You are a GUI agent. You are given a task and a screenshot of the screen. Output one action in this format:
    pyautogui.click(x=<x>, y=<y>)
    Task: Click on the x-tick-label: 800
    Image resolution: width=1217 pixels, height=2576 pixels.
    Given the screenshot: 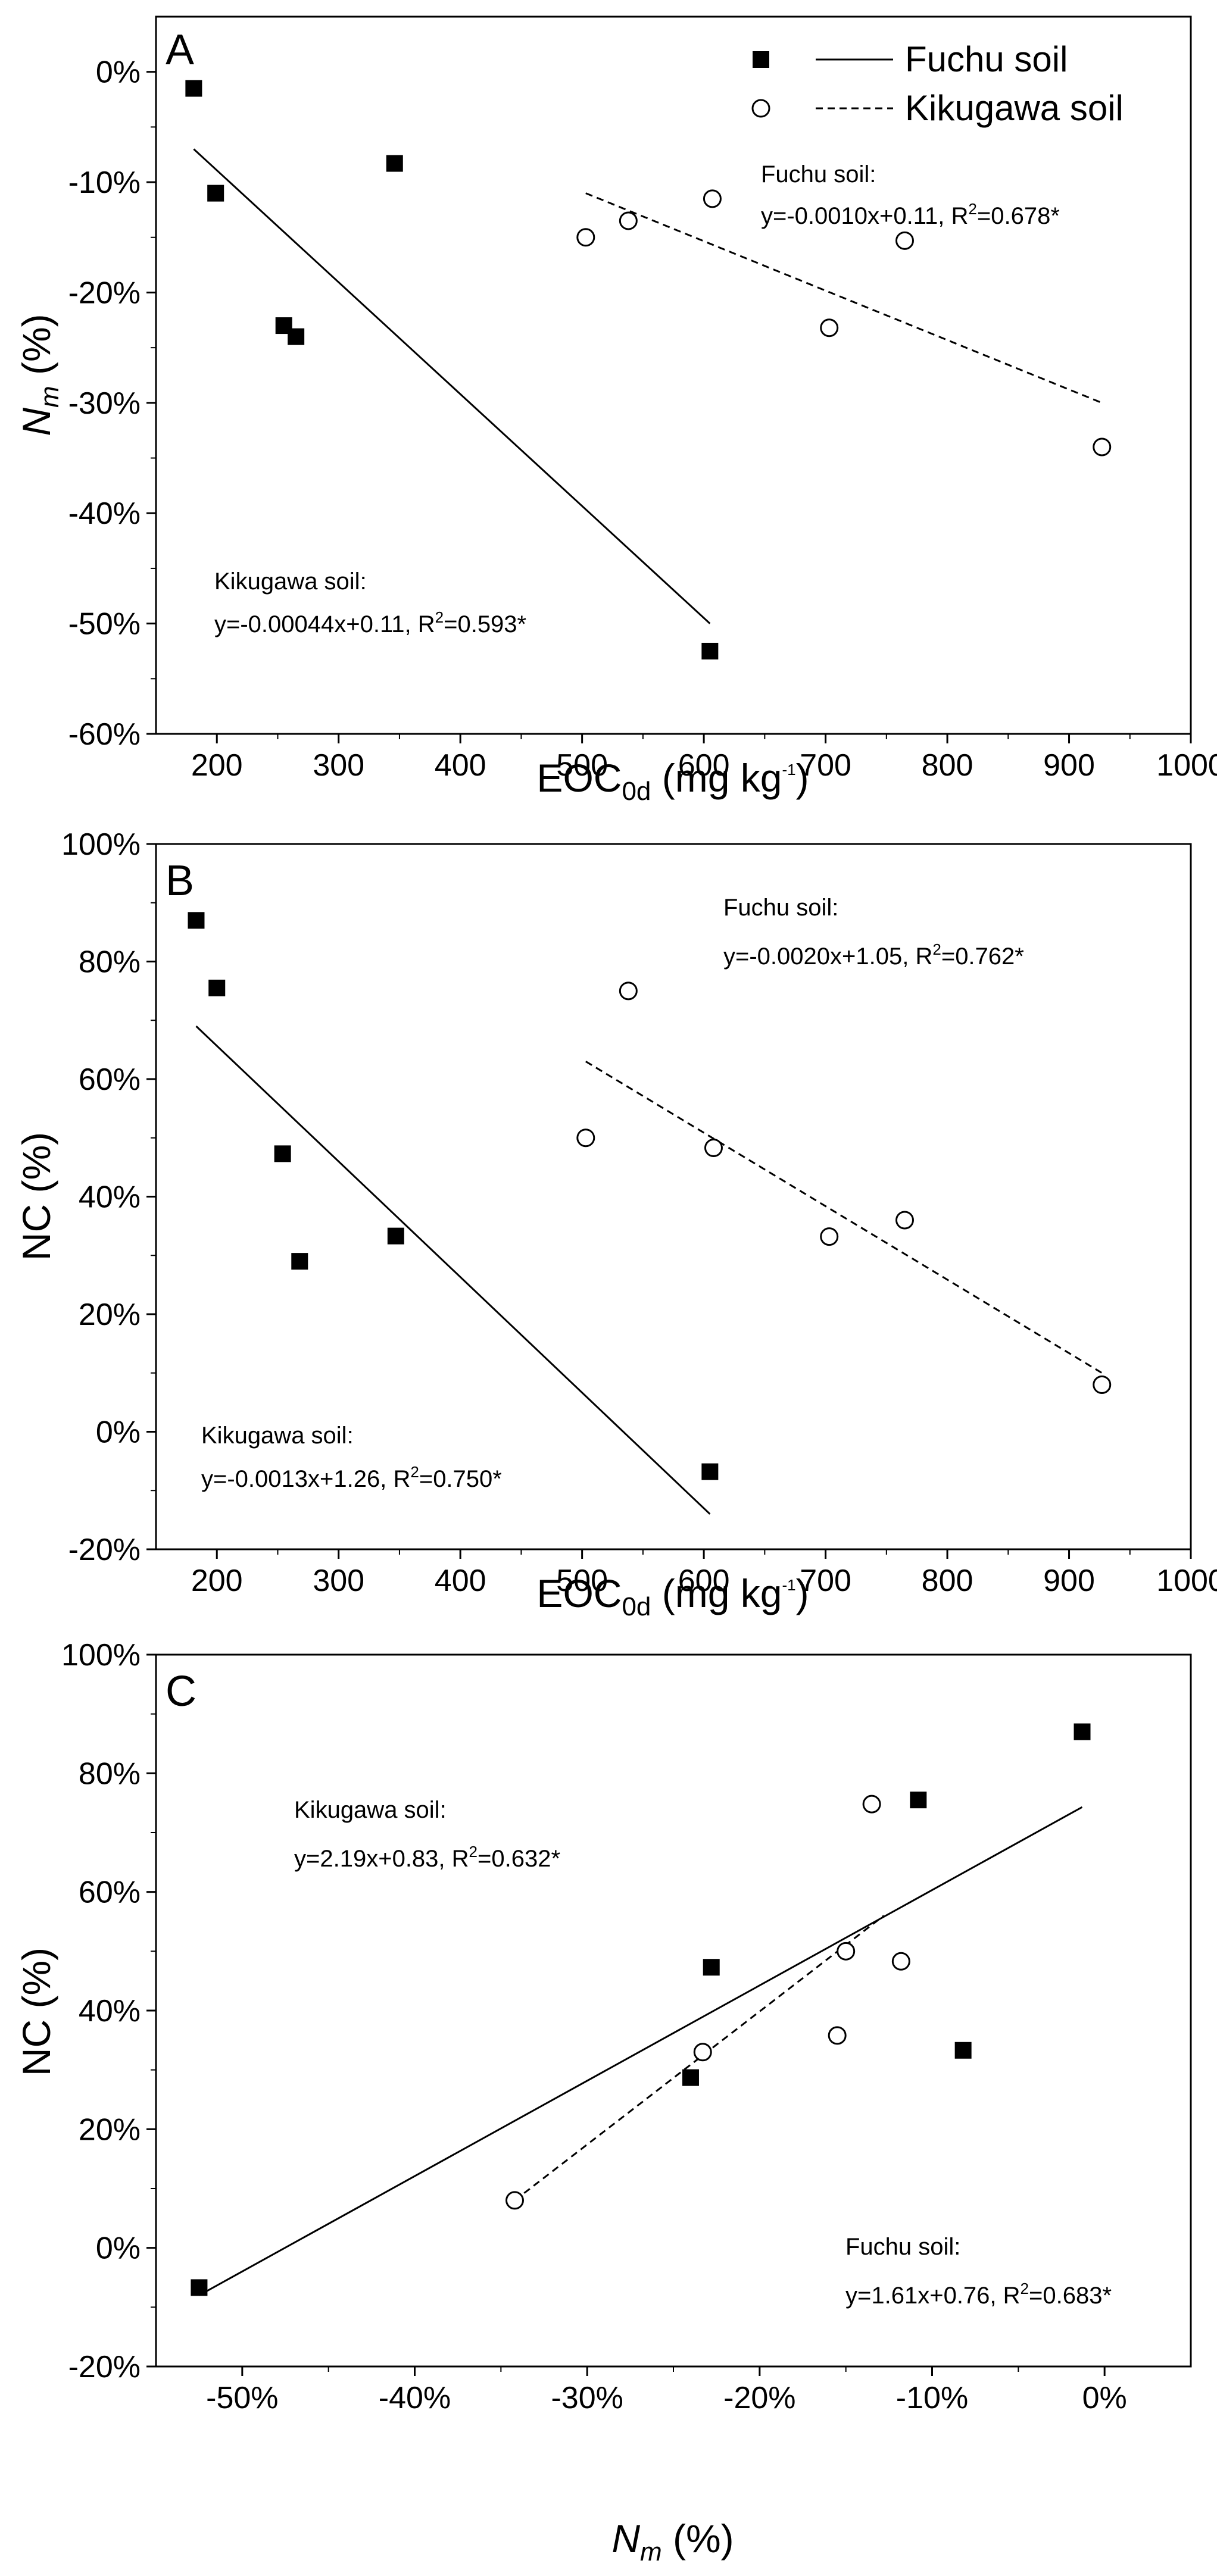 What is the action you would take?
    pyautogui.click(x=947, y=765)
    